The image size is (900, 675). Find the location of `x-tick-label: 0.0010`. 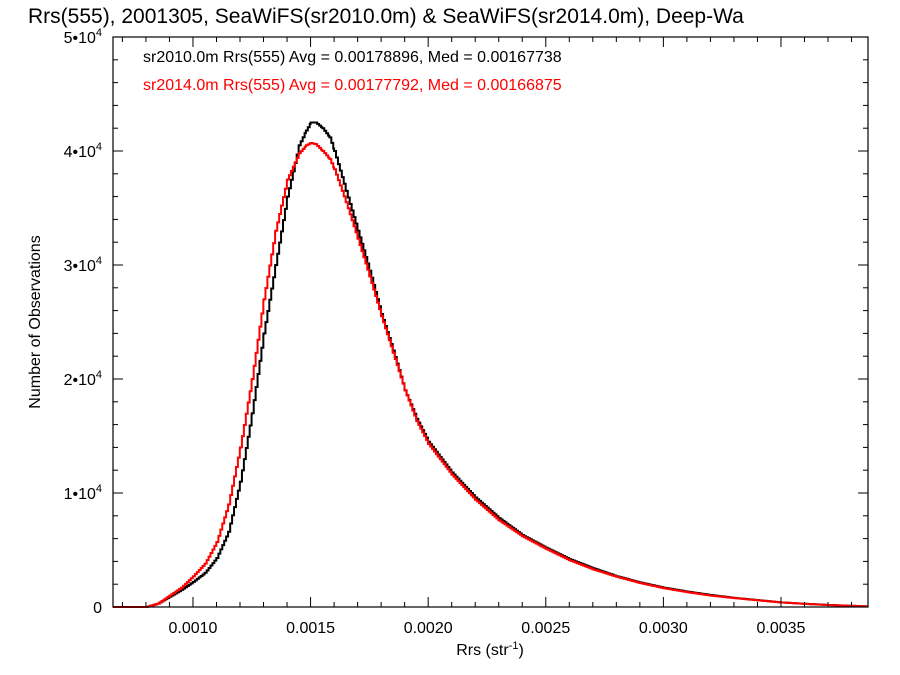

x-tick-label: 0.0010 is located at coordinates (193, 628).